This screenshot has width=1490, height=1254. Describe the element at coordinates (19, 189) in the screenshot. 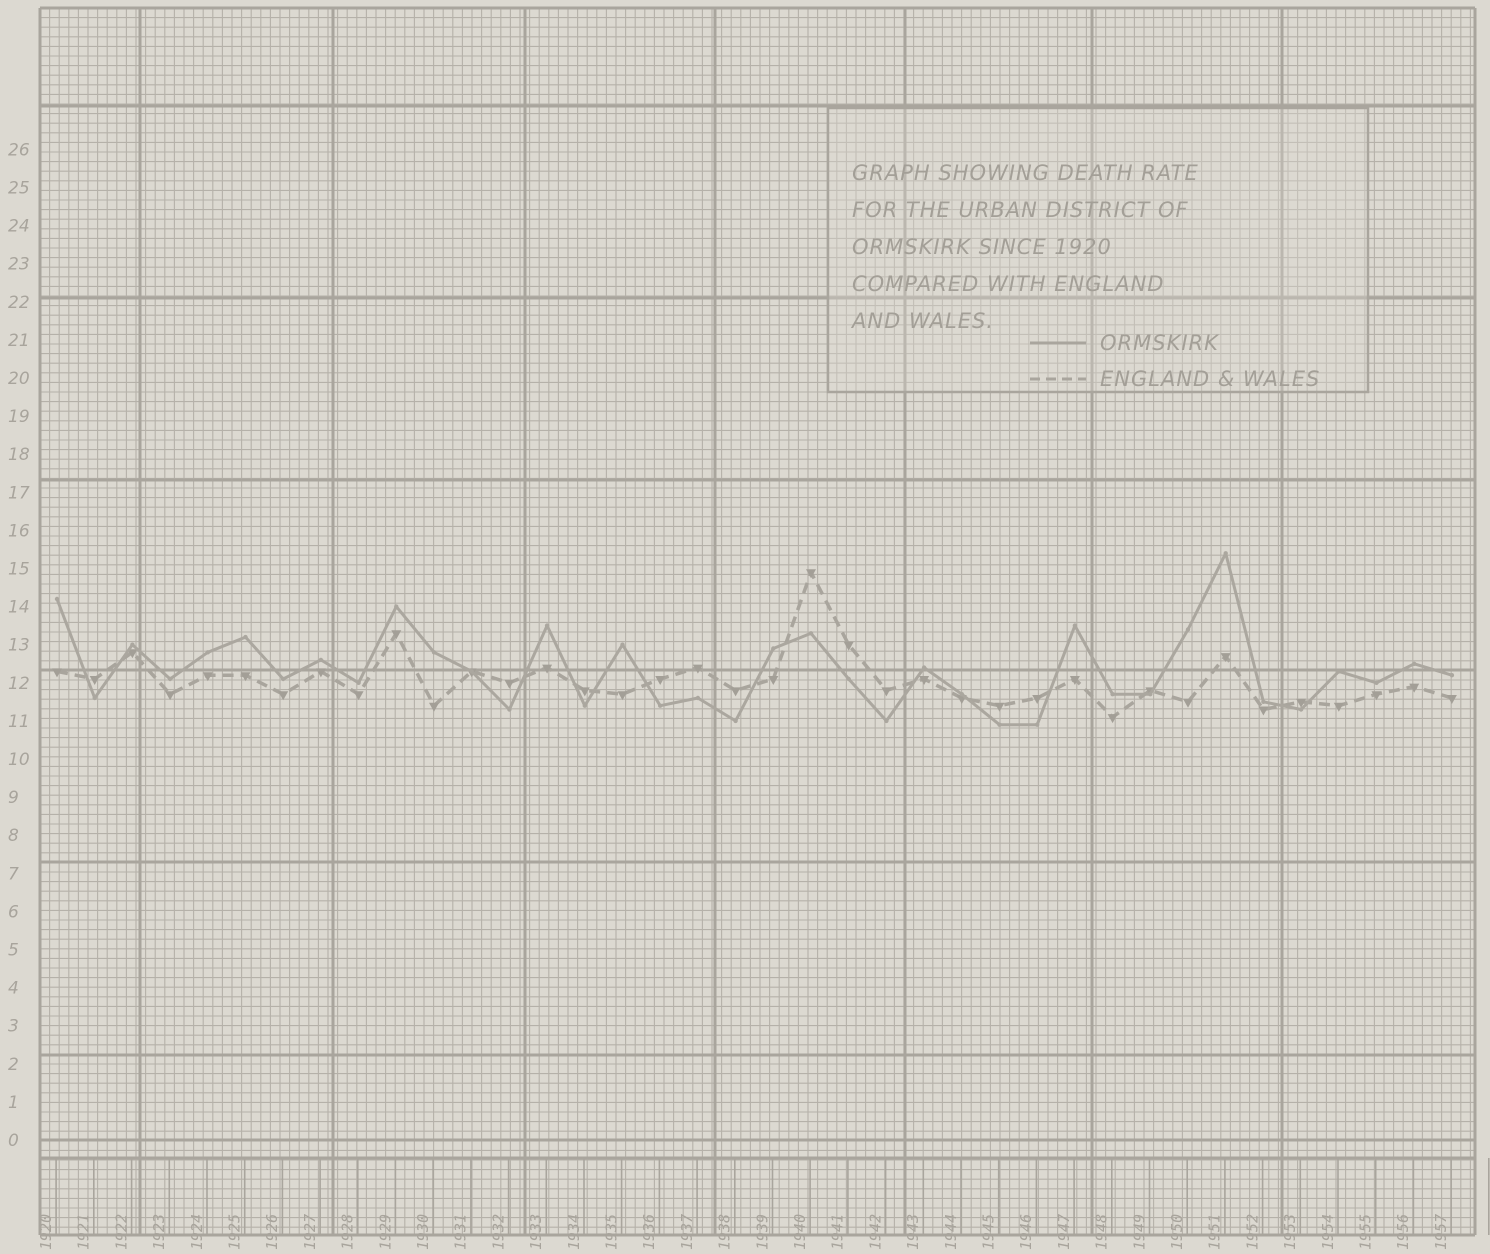

I see `y-tick-label: 25` at that location.